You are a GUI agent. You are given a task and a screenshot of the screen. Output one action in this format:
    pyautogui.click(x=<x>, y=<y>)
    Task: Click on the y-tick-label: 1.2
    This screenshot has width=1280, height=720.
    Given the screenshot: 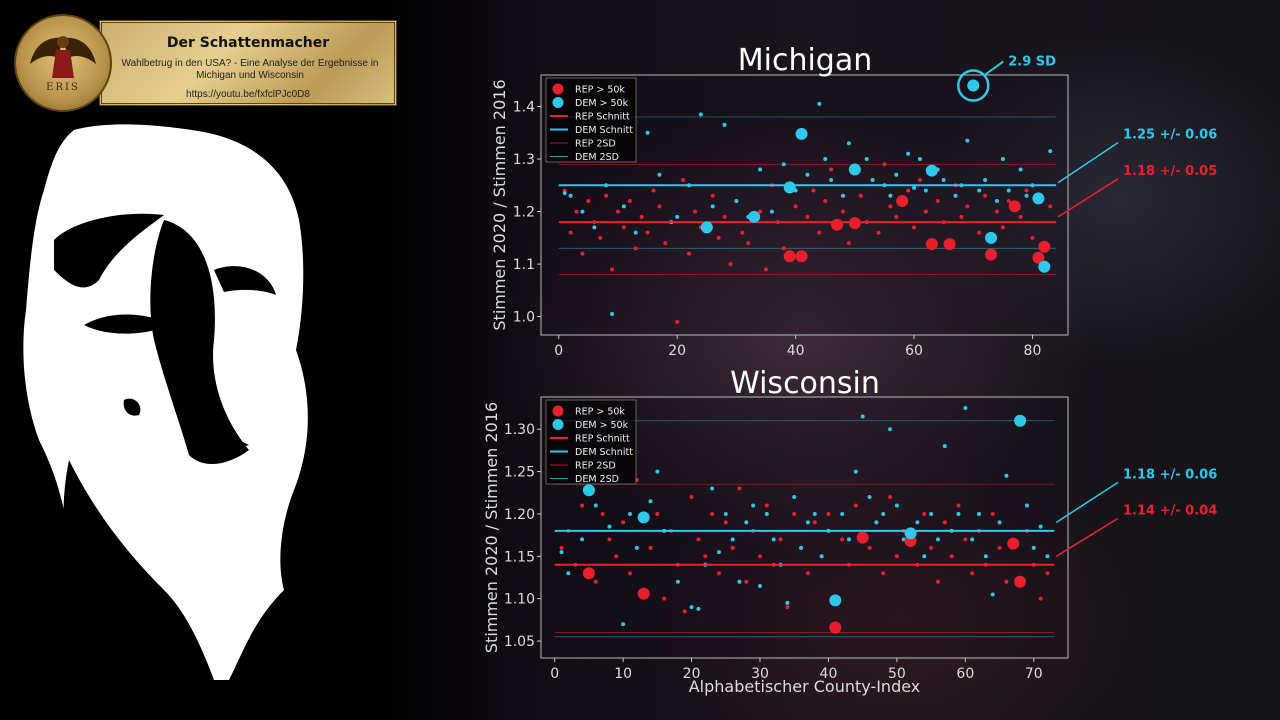 What is the action you would take?
    pyautogui.click(x=524, y=213)
    